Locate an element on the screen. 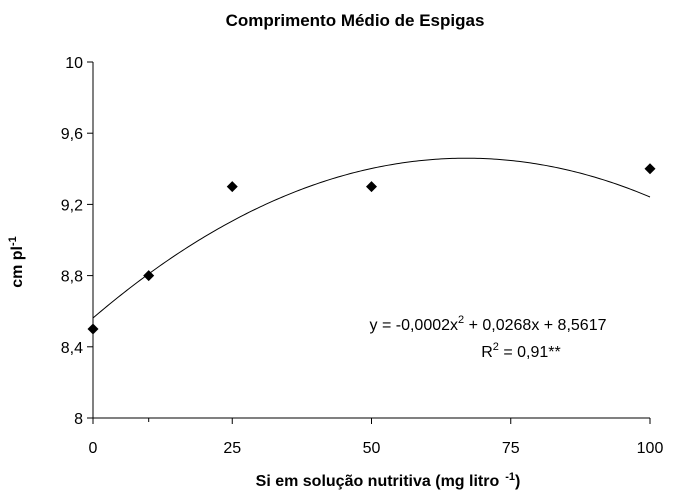  y-tick-label: 8 is located at coordinates (78, 419).